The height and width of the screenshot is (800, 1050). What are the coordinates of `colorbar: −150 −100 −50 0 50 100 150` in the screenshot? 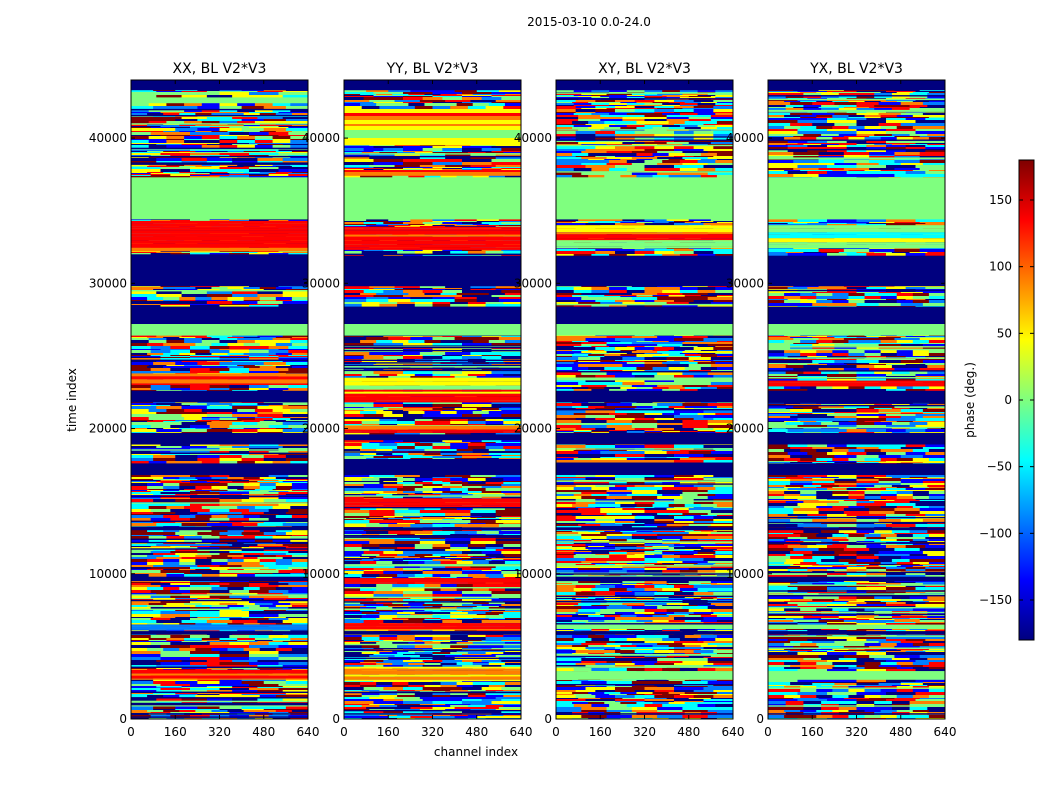 It's located at (1007, 400).